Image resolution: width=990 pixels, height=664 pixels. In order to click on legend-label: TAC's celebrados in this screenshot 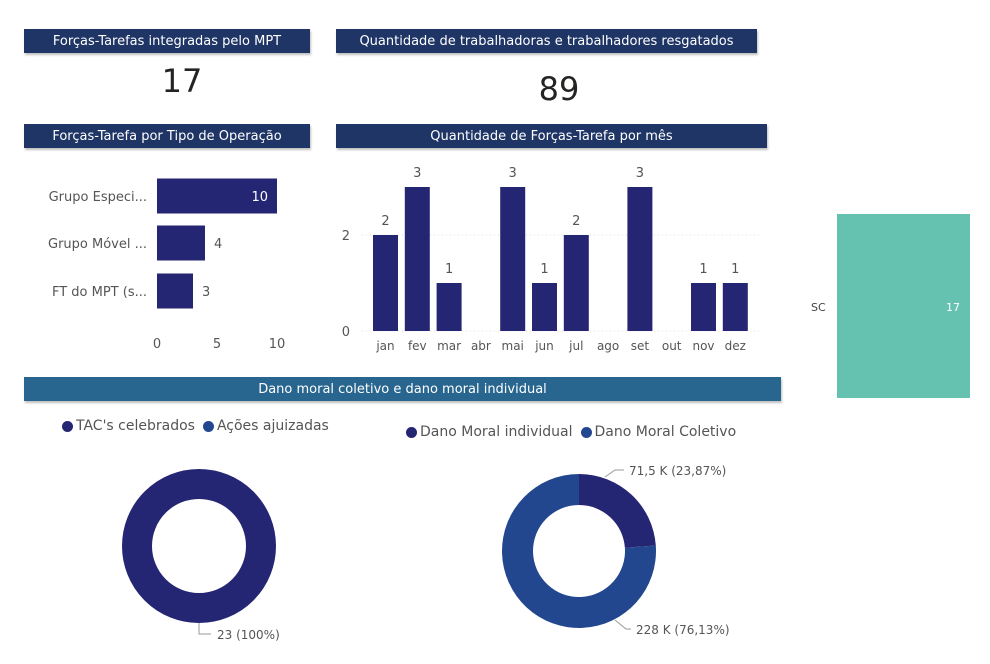, I will do `click(135, 426)`.